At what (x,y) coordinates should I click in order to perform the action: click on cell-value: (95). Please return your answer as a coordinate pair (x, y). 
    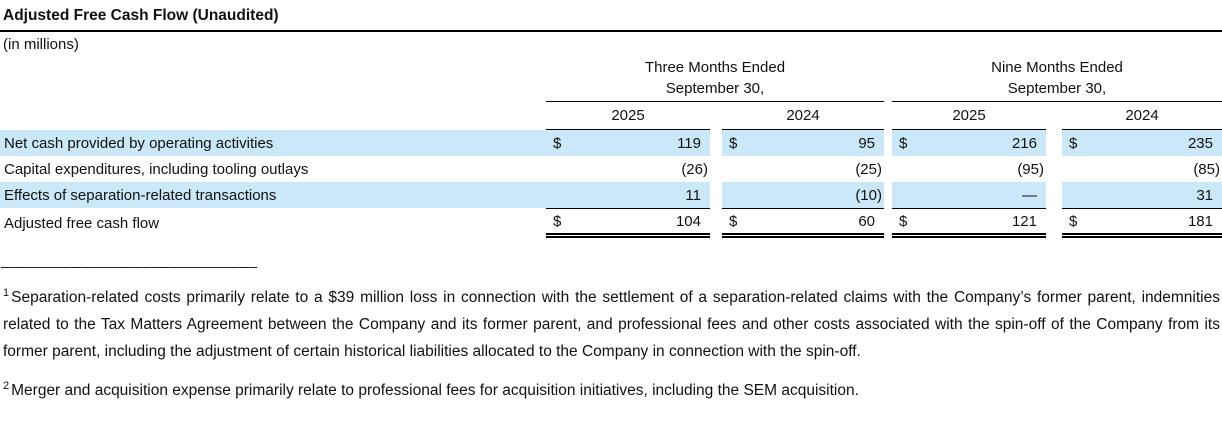
    Looking at the image, I should click on (1030, 169).